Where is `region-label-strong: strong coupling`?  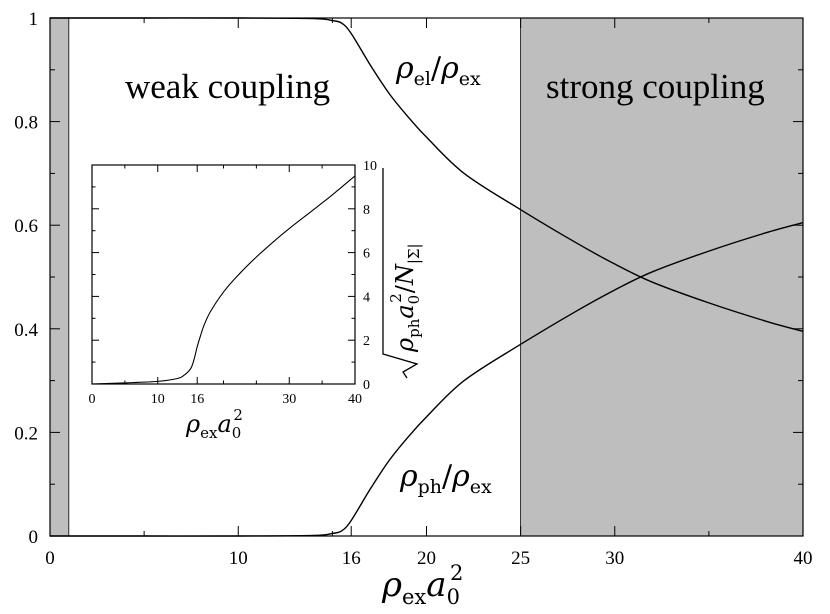 region-label-strong: strong coupling is located at coordinates (655, 86).